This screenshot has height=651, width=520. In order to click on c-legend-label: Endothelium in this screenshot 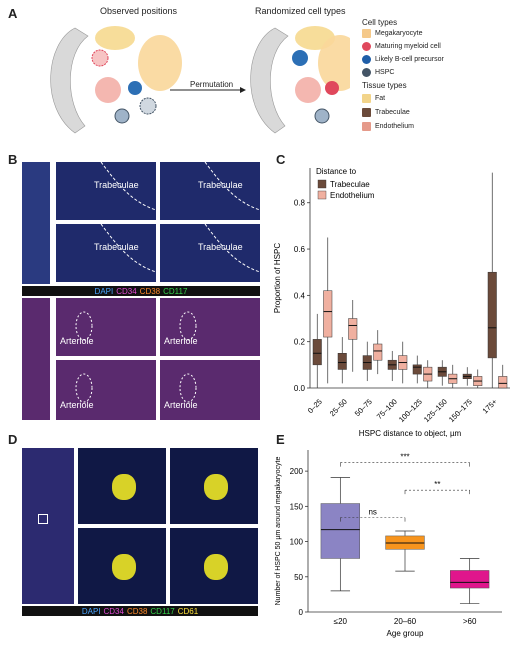, I will do `click(352, 195)`.